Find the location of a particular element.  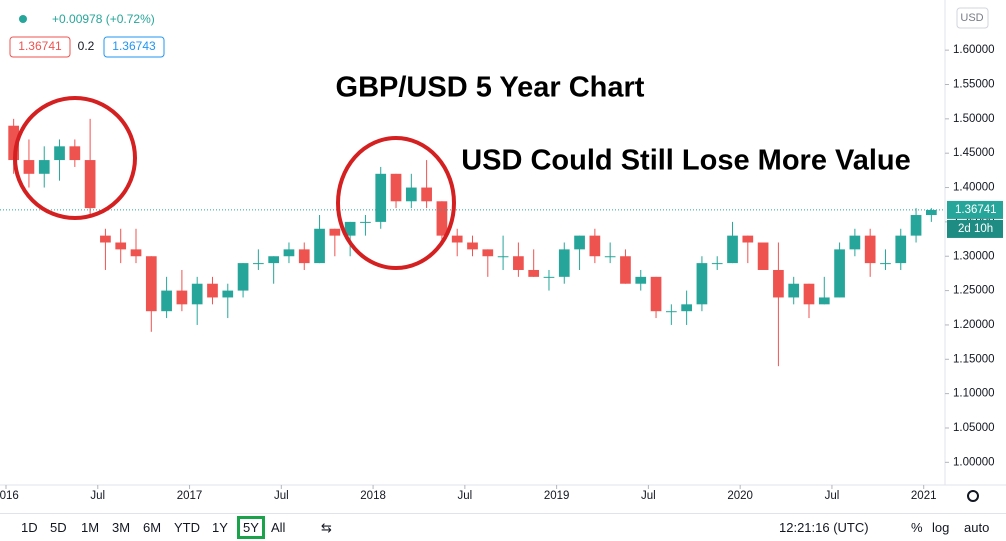

currency-box is located at coordinates (972, 18).